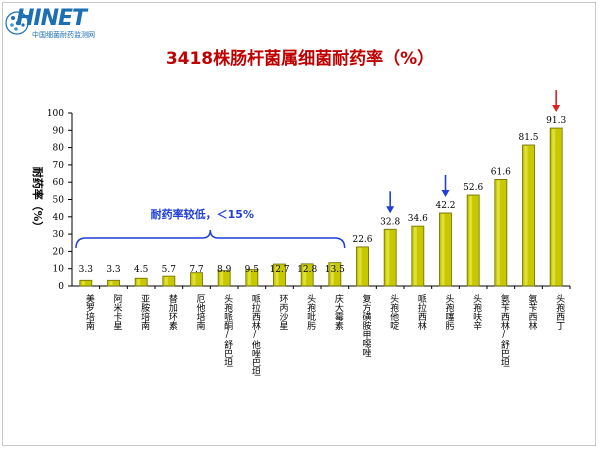  Describe the element at coordinates (476, 312) in the screenshot. I see `category-label: 头孢呋辛` at that location.